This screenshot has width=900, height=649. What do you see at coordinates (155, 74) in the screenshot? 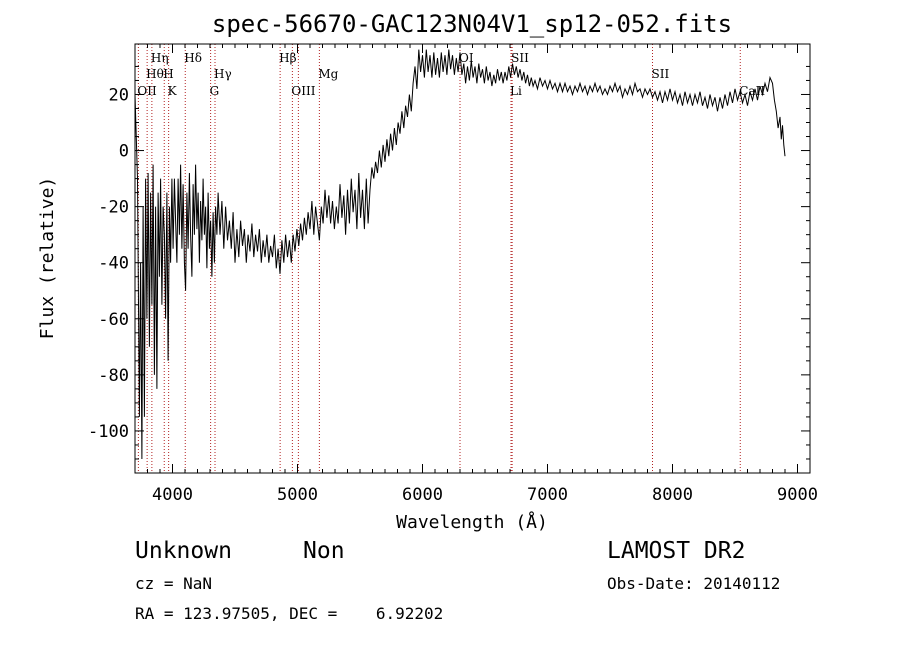
I see `line-label-1: Hθ` at bounding box center [155, 74].